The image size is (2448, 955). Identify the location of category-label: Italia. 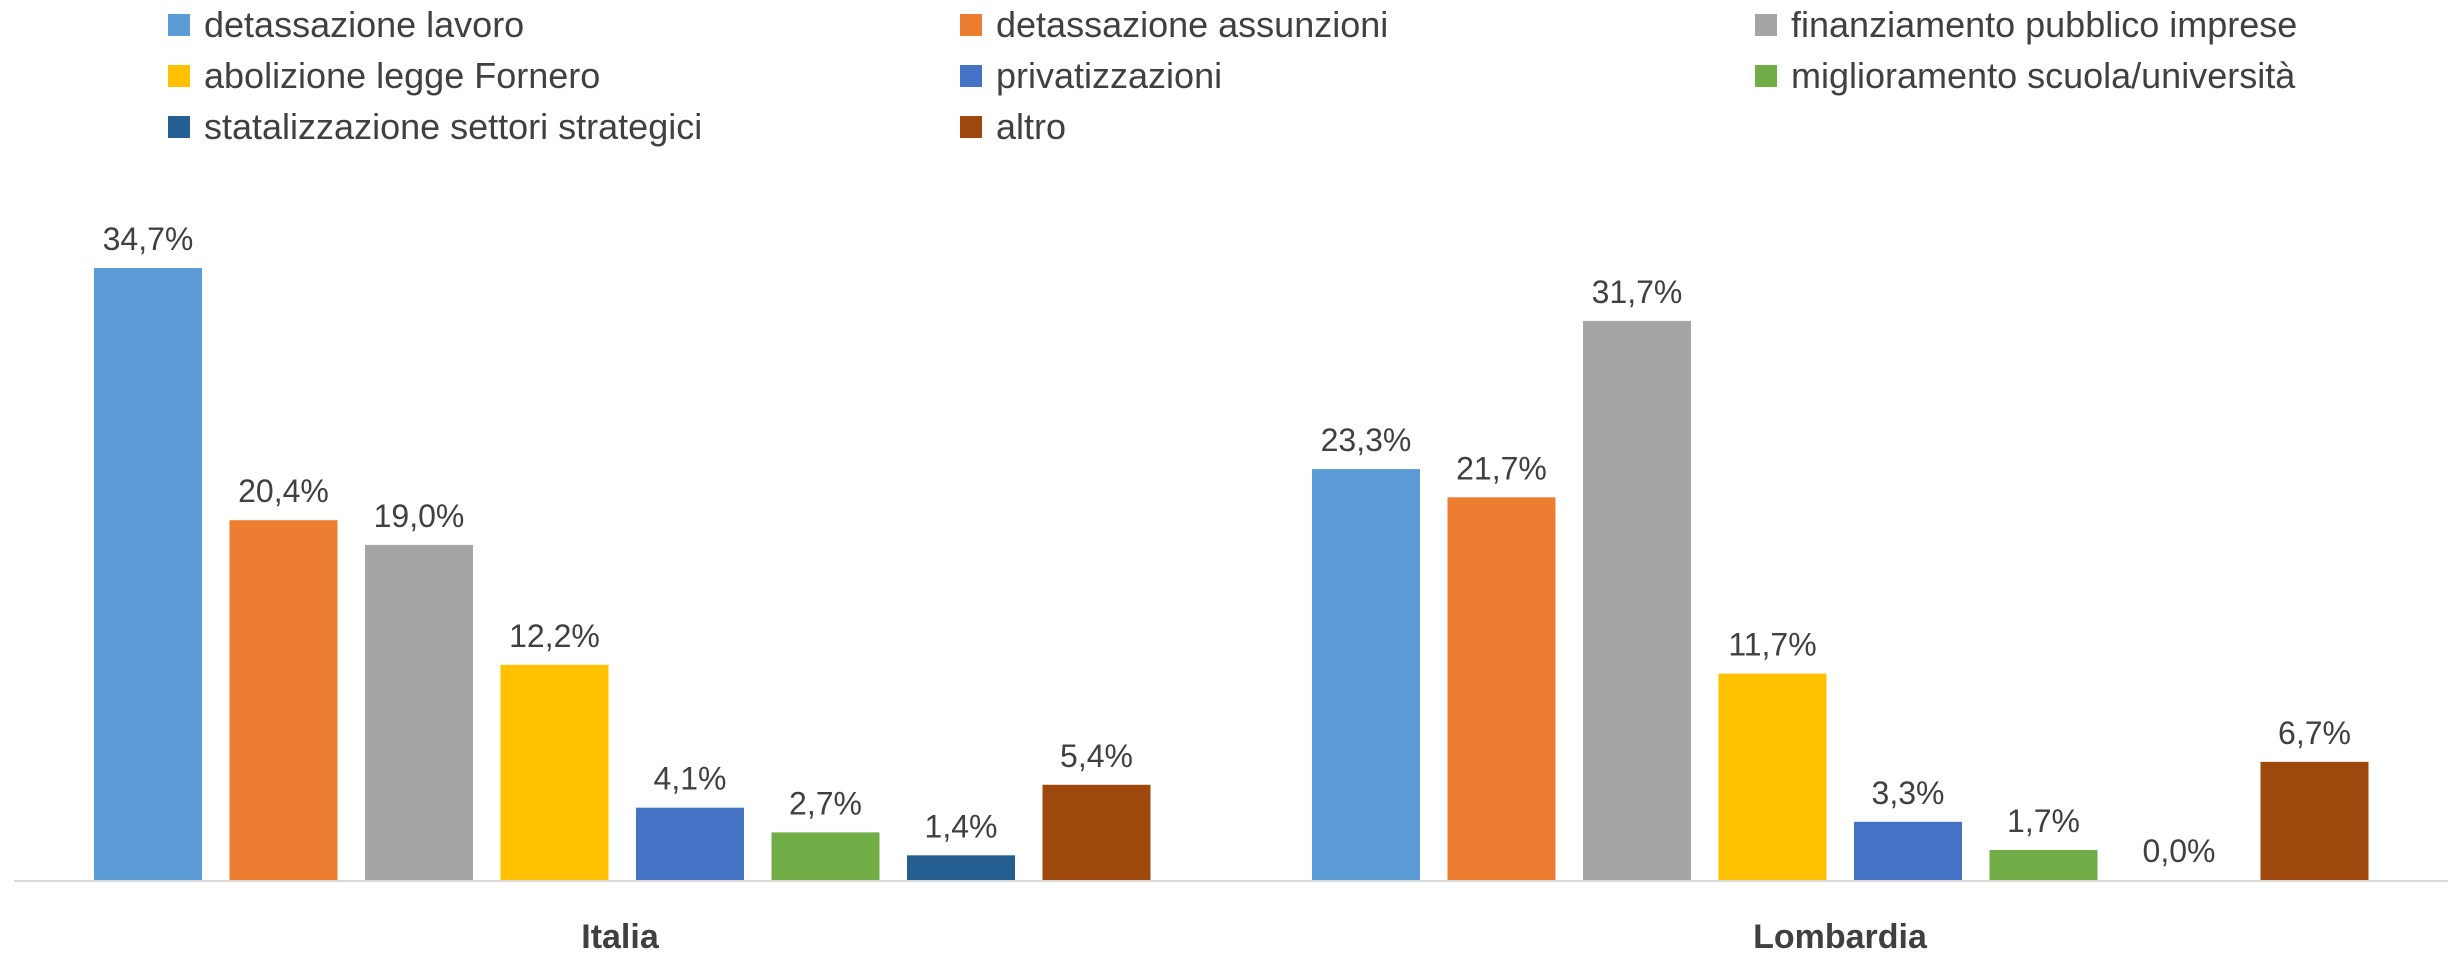
(620, 936).